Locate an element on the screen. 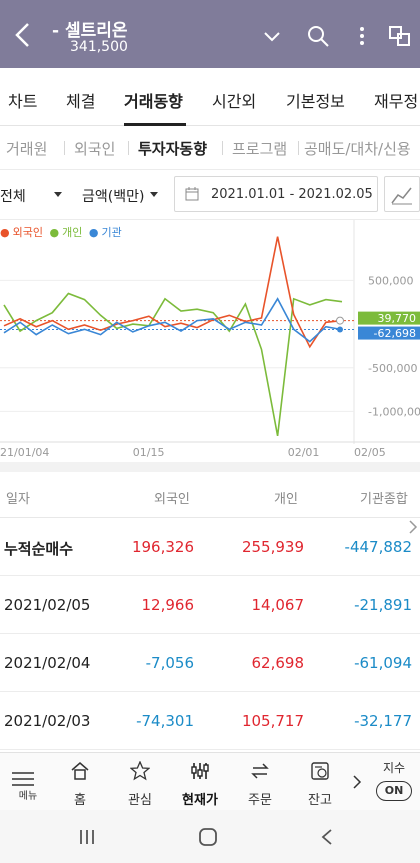  calendar-icon is located at coordinates (192, 194).